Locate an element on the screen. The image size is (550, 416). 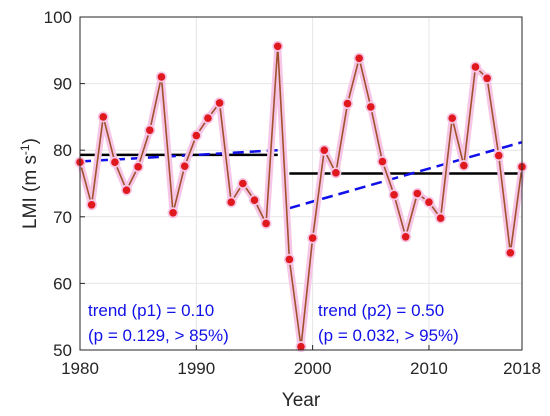
x-axis-ticks: 1980 1990 2000 2010 2018 is located at coordinates (301, 361).